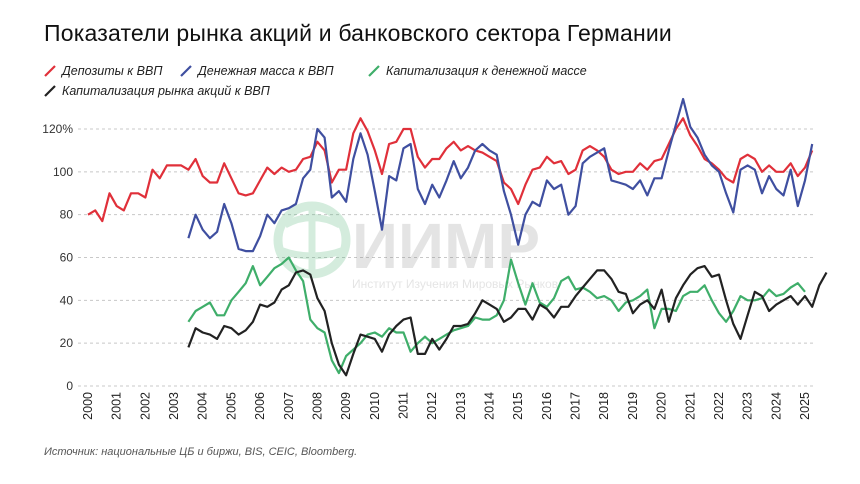 This screenshot has height=484, width=860. Describe the element at coordinates (112, 71) in the screenshot. I see `legend-label: Депозиты к ВВП` at that location.